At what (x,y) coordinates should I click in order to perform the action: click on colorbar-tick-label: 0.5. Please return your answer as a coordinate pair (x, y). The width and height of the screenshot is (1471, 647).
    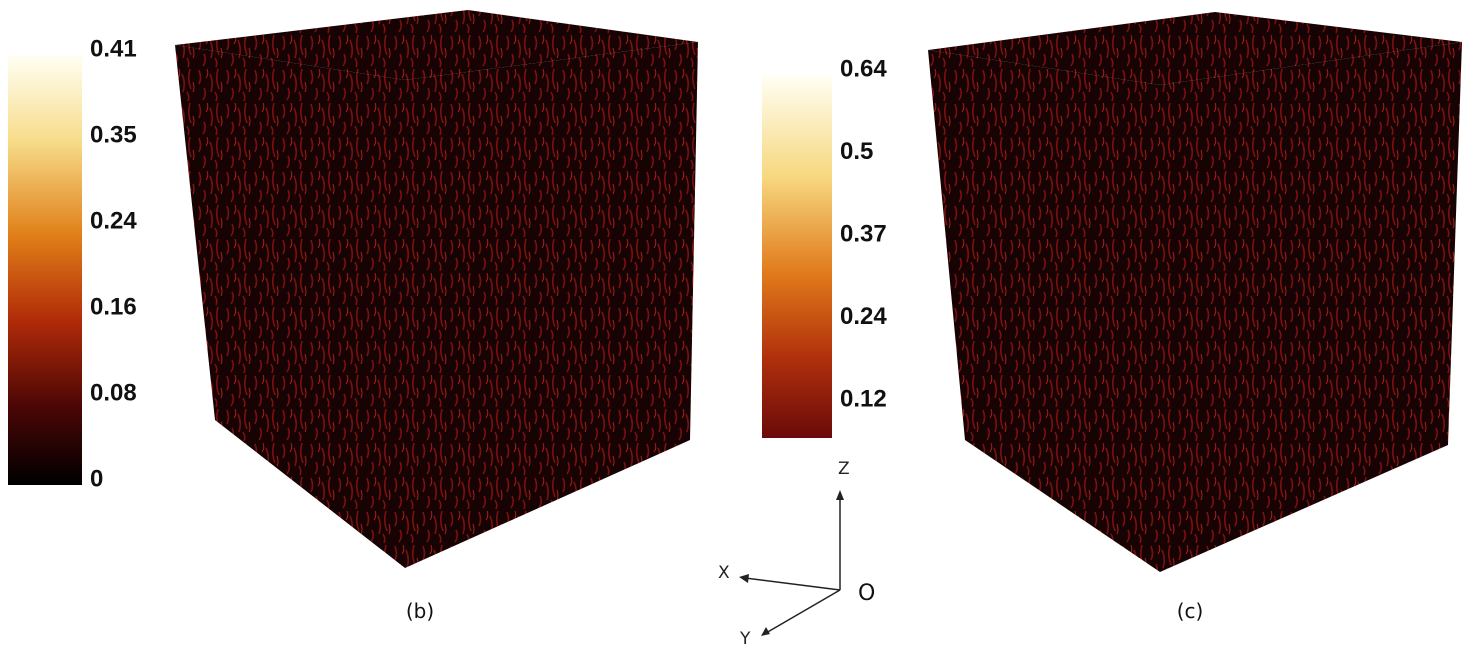
    Looking at the image, I should click on (856, 151).